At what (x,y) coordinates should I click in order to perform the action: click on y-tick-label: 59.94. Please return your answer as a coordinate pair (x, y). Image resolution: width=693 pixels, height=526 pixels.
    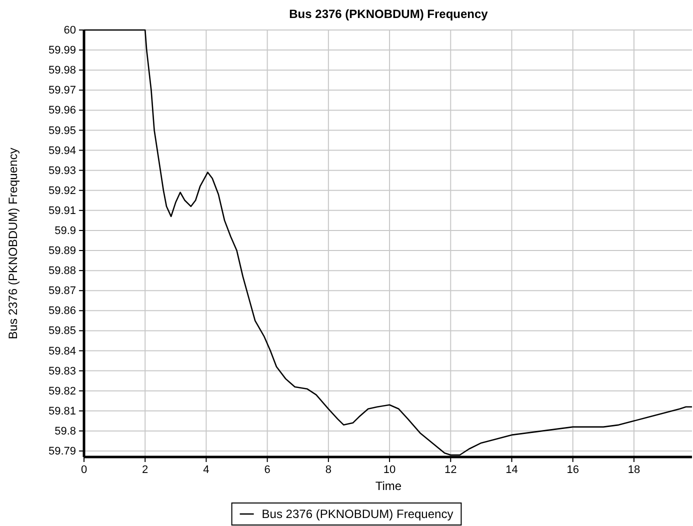
    Looking at the image, I should click on (62, 150).